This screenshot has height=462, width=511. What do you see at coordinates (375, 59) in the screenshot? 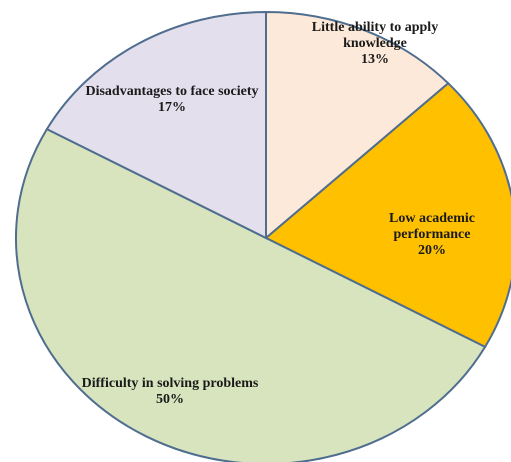
I see `value-label: 13%` at bounding box center [375, 59].